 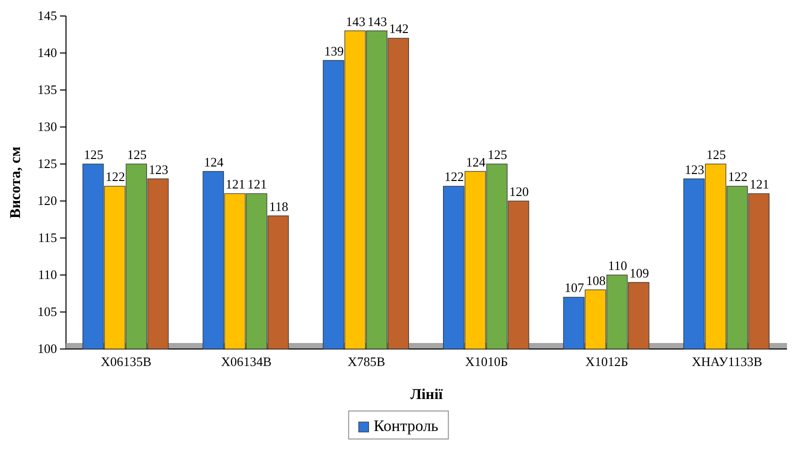 What do you see at coordinates (47, 274) in the screenshot?
I see `y-tick-label: 110` at bounding box center [47, 274].